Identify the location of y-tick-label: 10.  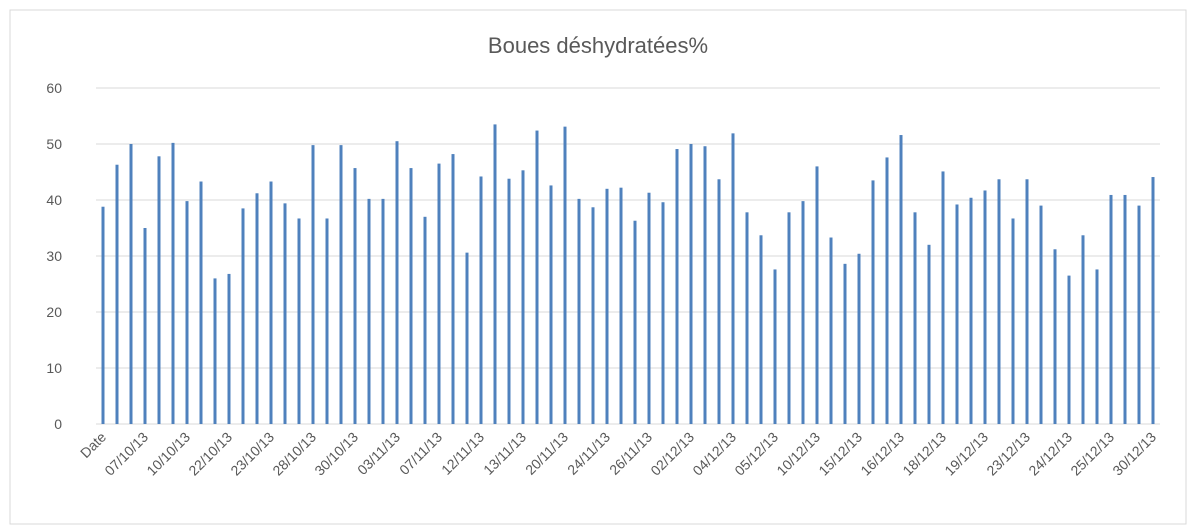
(54, 368).